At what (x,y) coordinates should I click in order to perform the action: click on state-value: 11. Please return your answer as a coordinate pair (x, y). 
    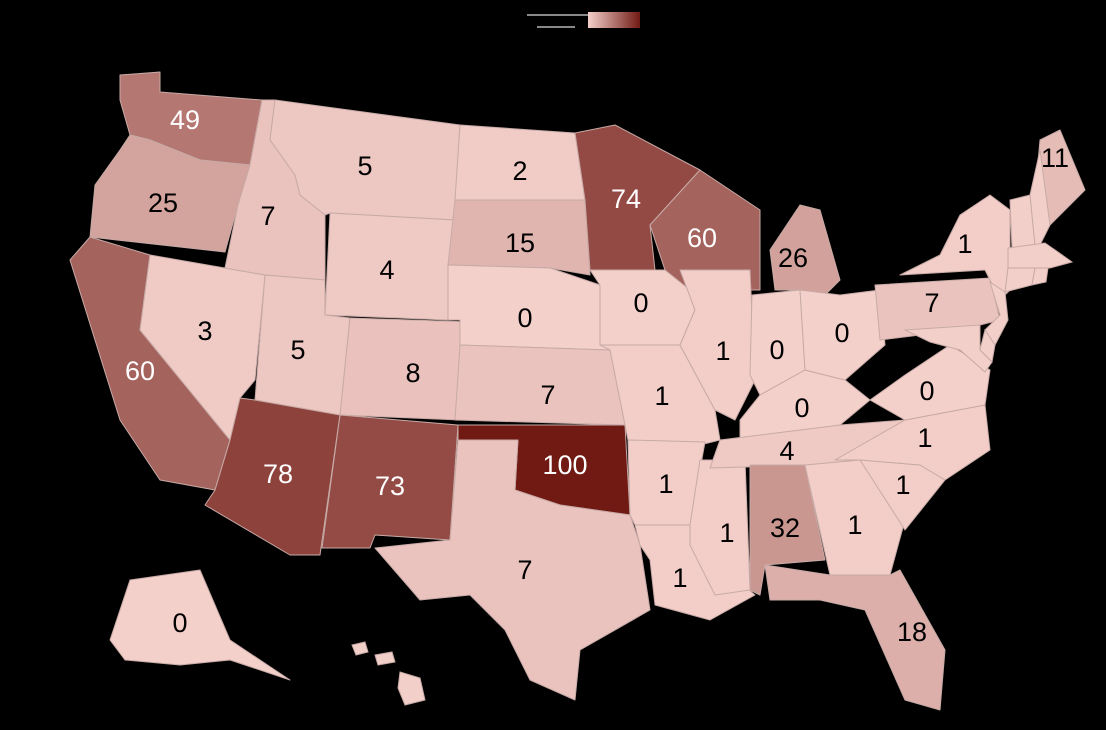
    Looking at the image, I should click on (1055, 158).